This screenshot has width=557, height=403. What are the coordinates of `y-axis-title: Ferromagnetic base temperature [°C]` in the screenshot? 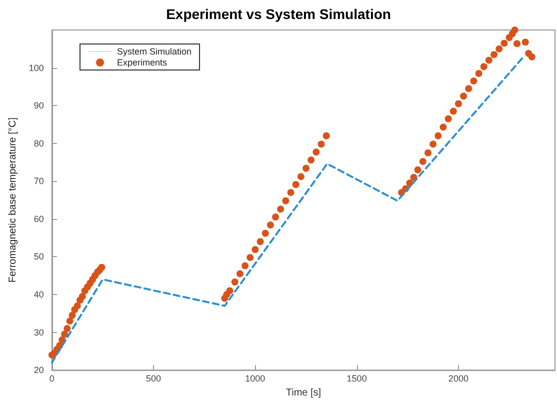 It's located at (13, 200).